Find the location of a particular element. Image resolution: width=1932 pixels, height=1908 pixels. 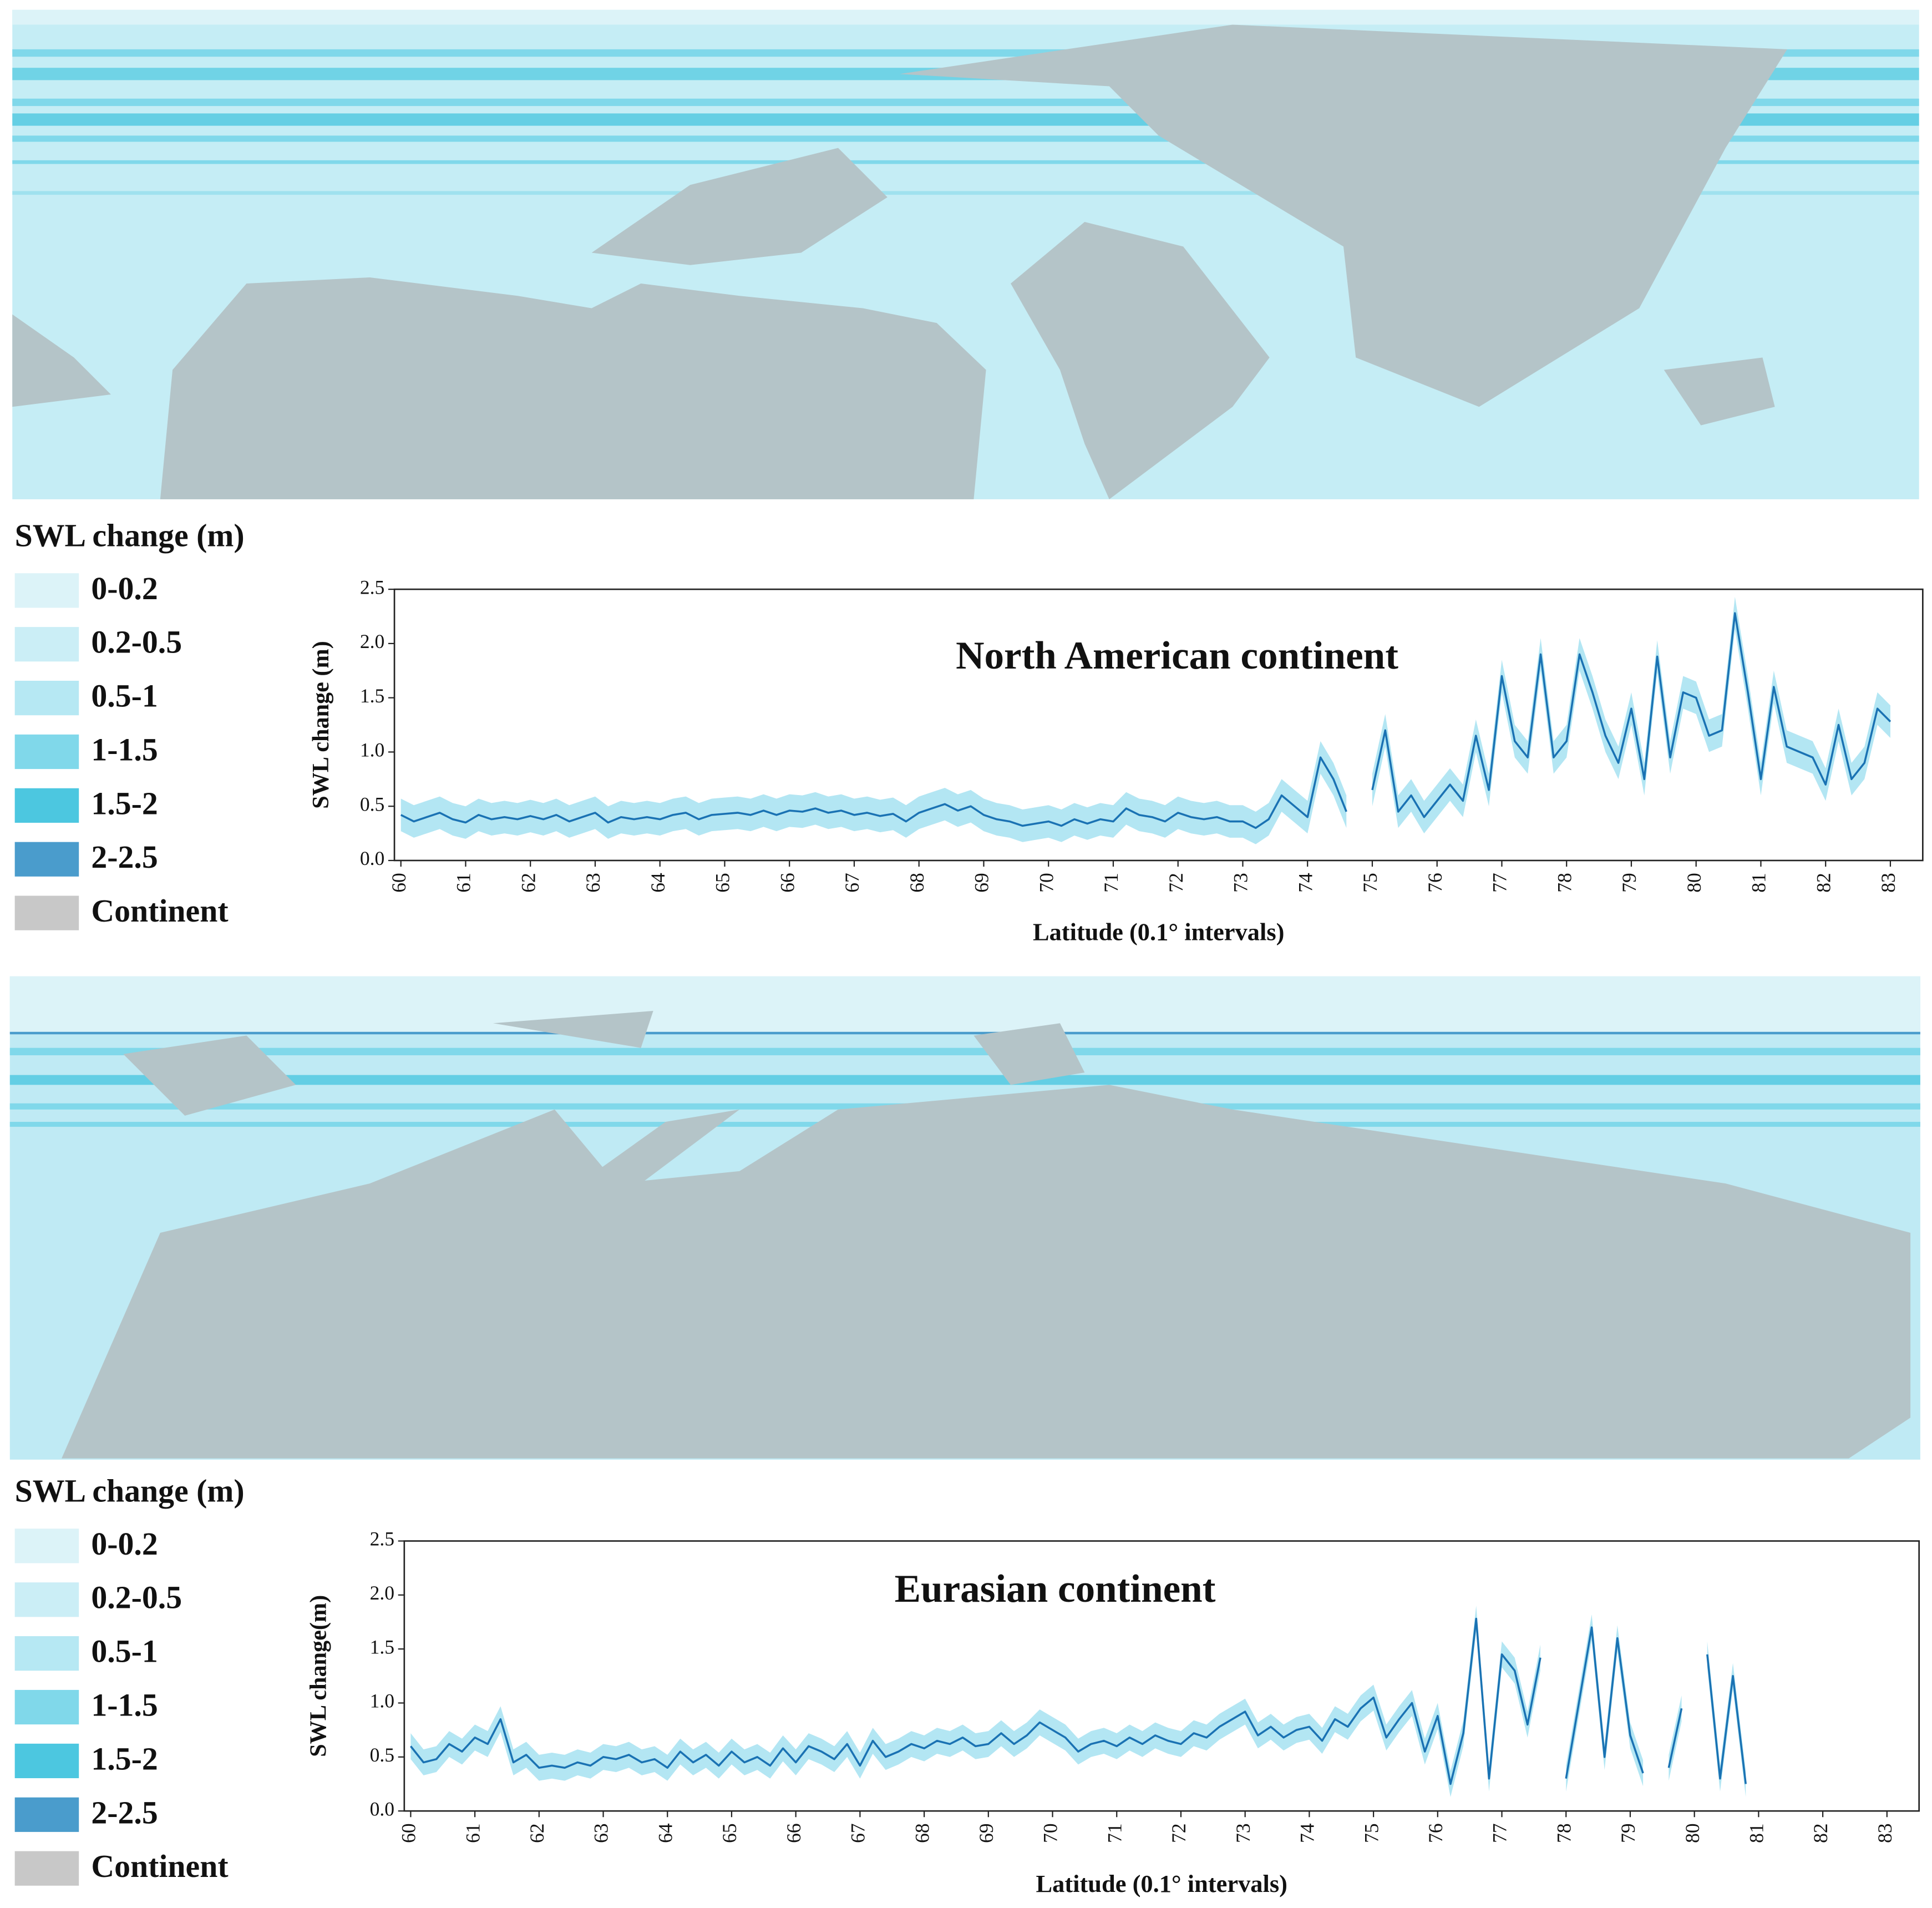

x-tick-label: 65 is located at coordinates (729, 1833).